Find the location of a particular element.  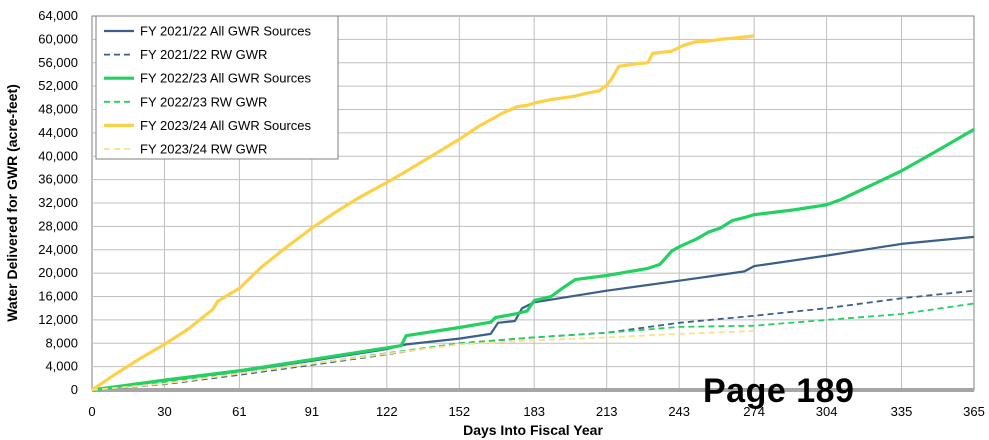

y-tick-label: 24,000 is located at coordinates (58, 249).